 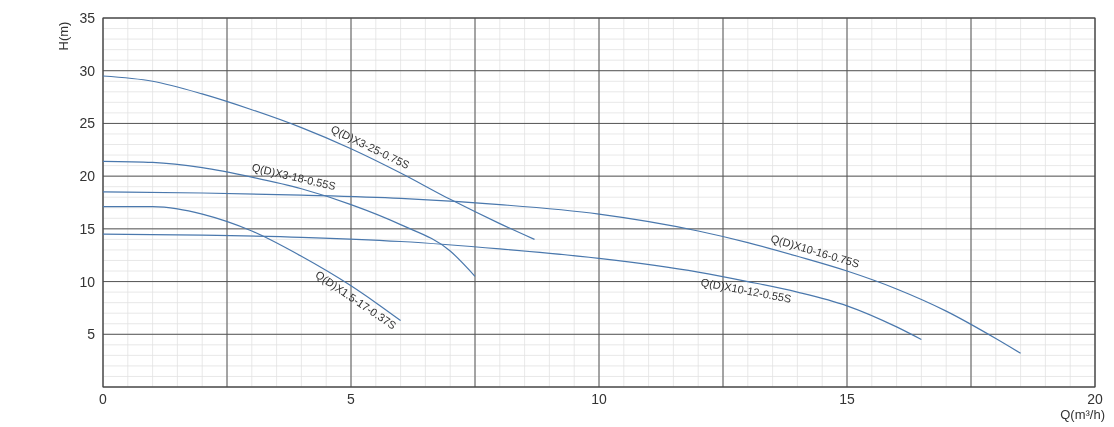 I want to click on y-tick-label: 25, so click(x=87, y=123).